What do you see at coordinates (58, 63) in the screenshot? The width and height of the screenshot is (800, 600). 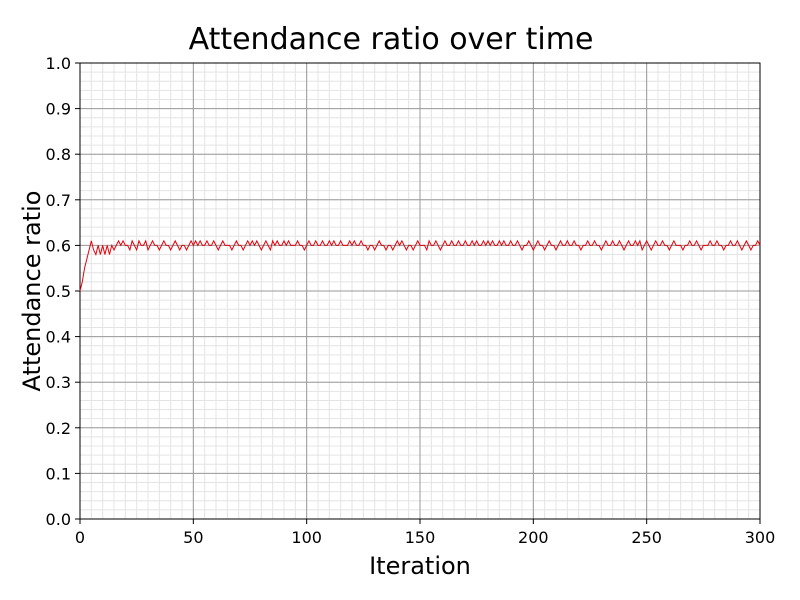 I see `y-tick-label: 1.0` at bounding box center [58, 63].